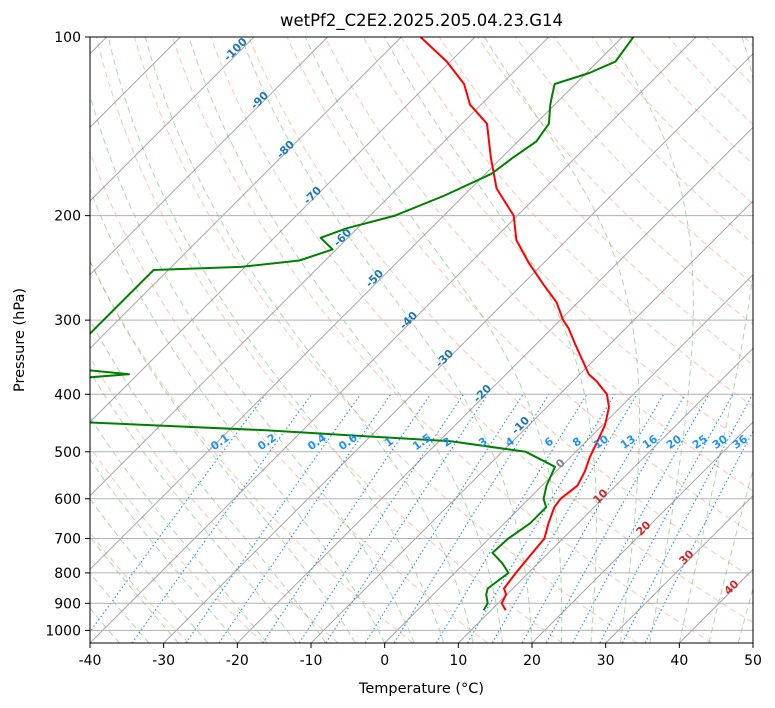 Image resolution: width=775 pixels, height=708 pixels. What do you see at coordinates (63, 631) in the screenshot?
I see `y-tick-label: 1000` at bounding box center [63, 631].